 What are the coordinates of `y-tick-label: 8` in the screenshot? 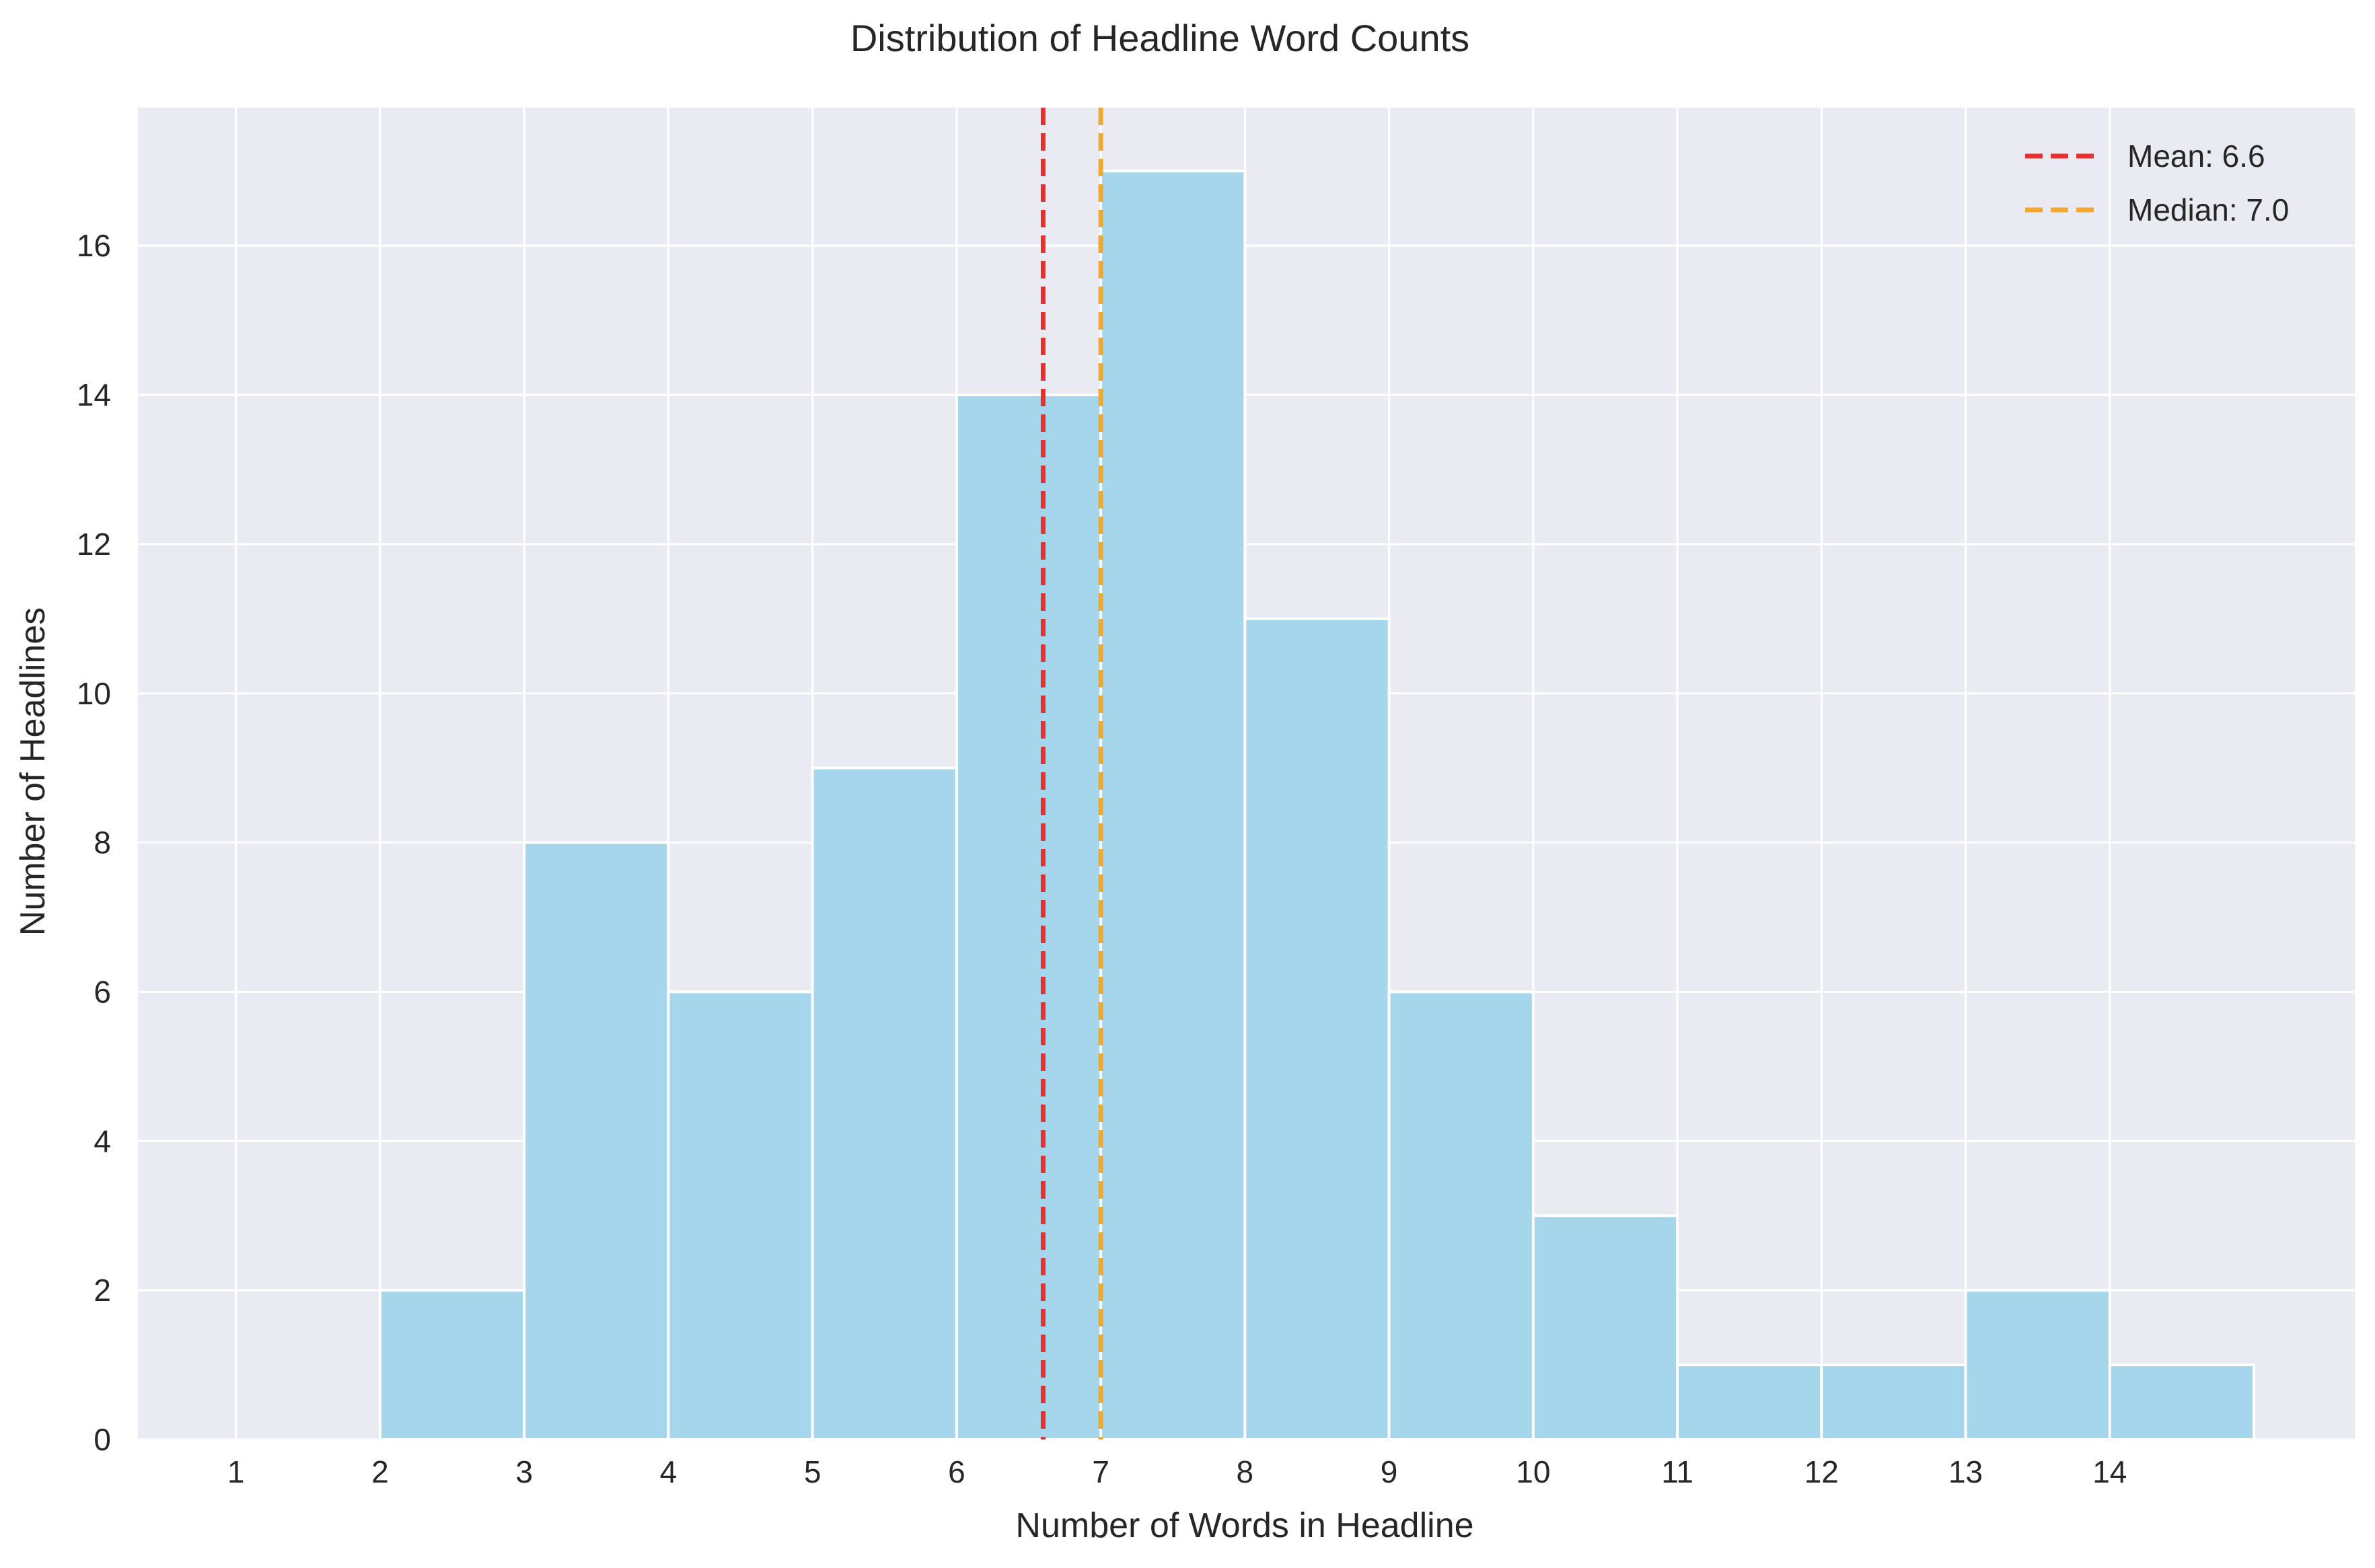 It's located at (103, 843).